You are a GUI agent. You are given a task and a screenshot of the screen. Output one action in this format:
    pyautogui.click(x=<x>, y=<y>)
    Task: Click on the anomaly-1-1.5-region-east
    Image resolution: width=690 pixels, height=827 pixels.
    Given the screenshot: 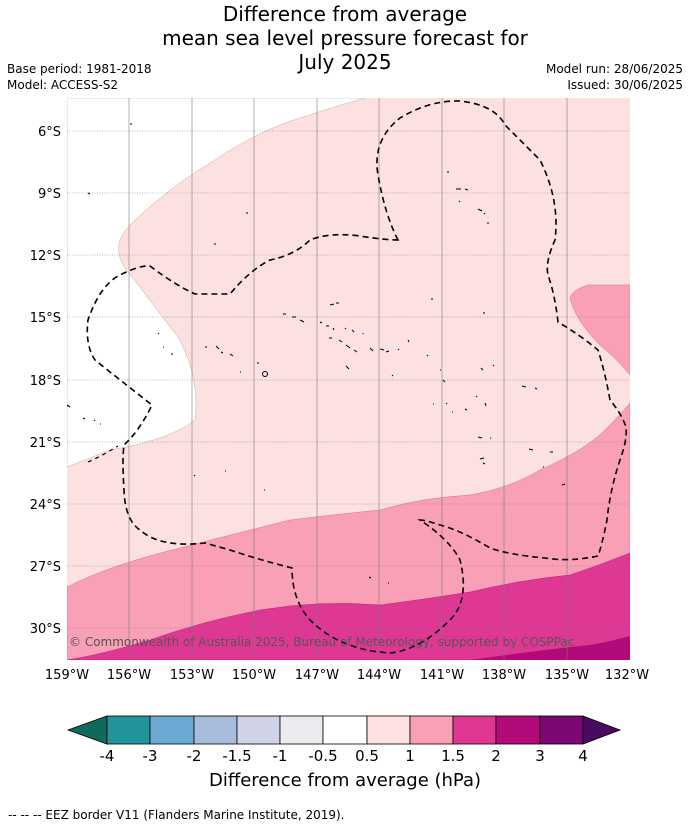 What is the action you would take?
    pyautogui.click(x=599, y=330)
    